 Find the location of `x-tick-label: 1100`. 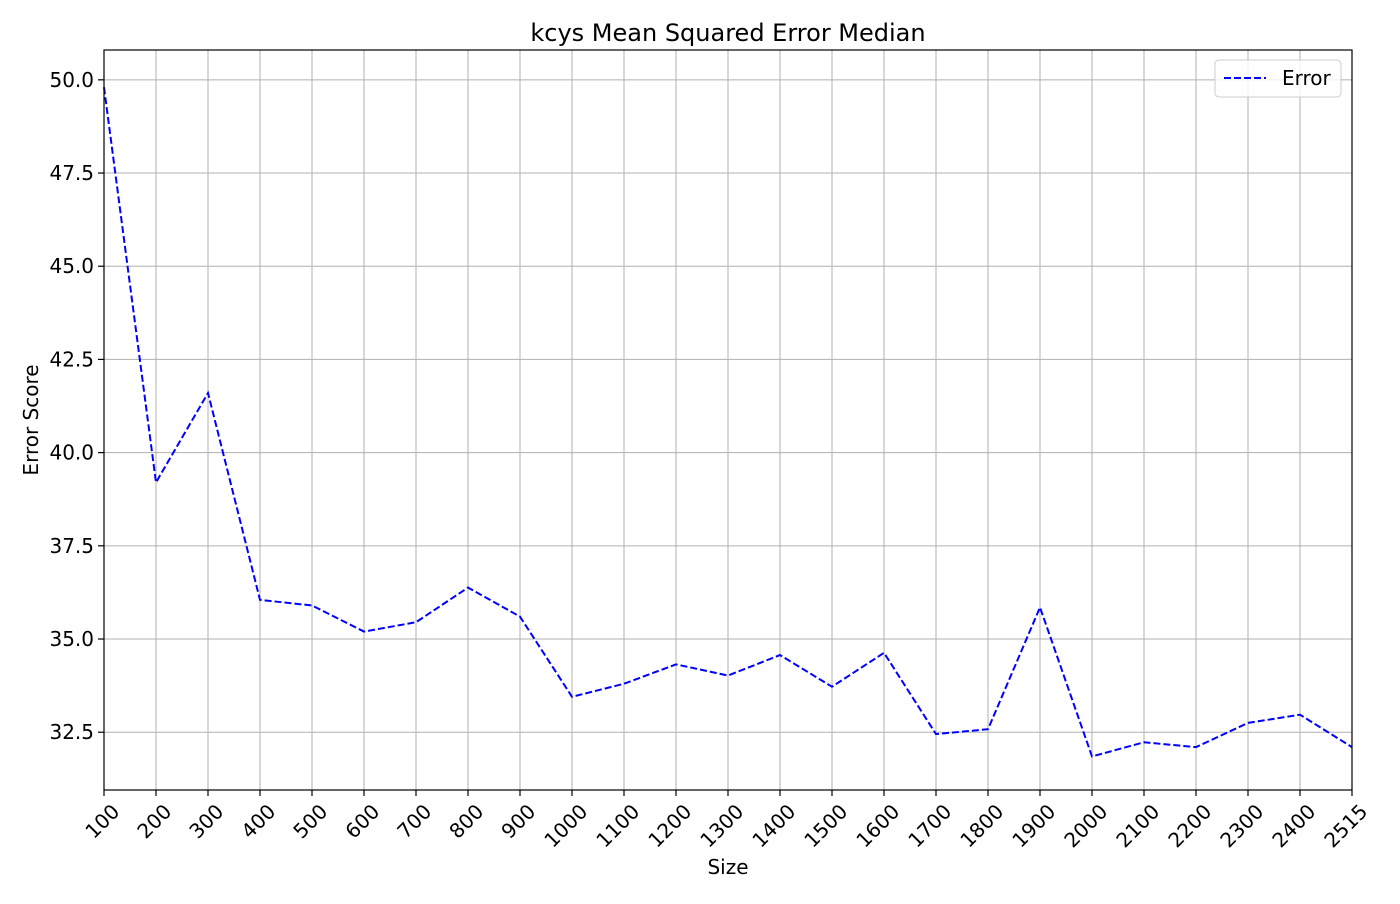

x-tick-label: 1100 is located at coordinates (617, 825).